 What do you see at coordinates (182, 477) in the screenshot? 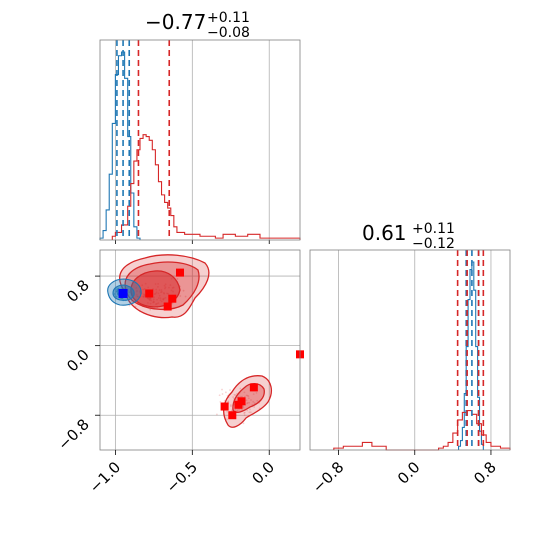
I see `joint-xtick-label-1: −0.5` at bounding box center [182, 477].